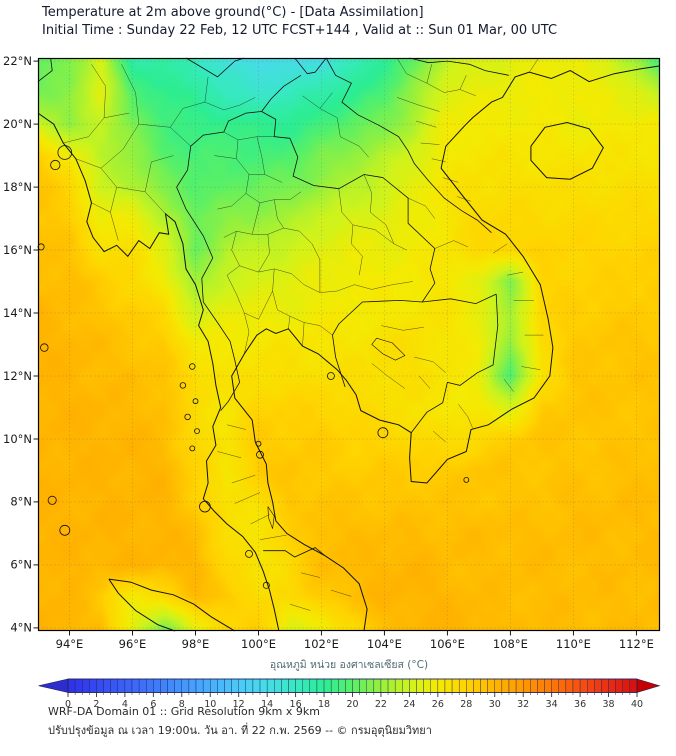 Image resolution: width=676 pixels, height=756 pixels. Describe the element at coordinates (17, 439) in the screenshot. I see `svg-text: 10°N` at that location.